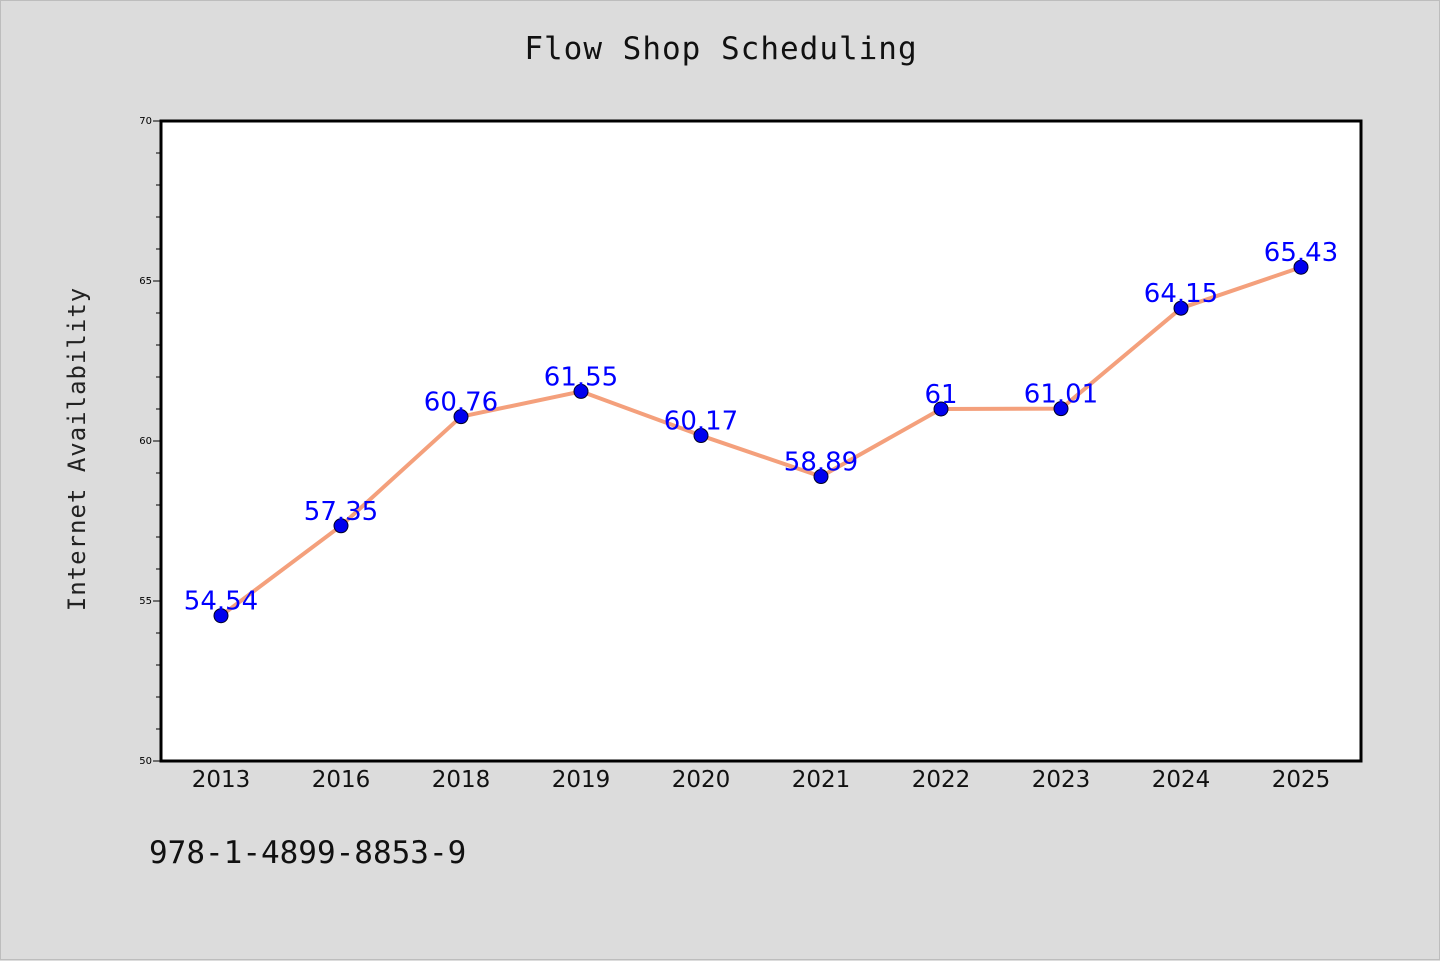 The width and height of the screenshot is (1440, 961). What do you see at coordinates (1181, 294) in the screenshot?
I see `data-label: 64.15` at bounding box center [1181, 294].